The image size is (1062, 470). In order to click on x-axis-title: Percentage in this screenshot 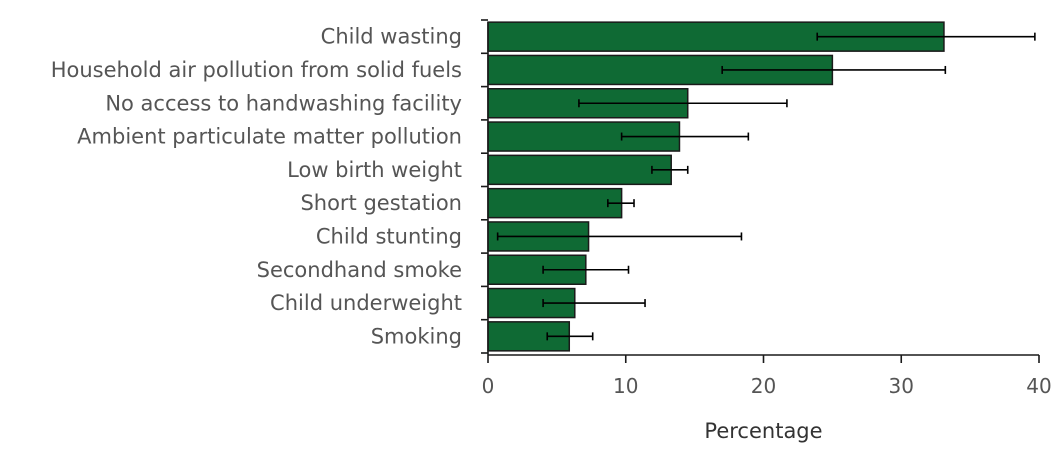, I will do `click(763, 431)`.